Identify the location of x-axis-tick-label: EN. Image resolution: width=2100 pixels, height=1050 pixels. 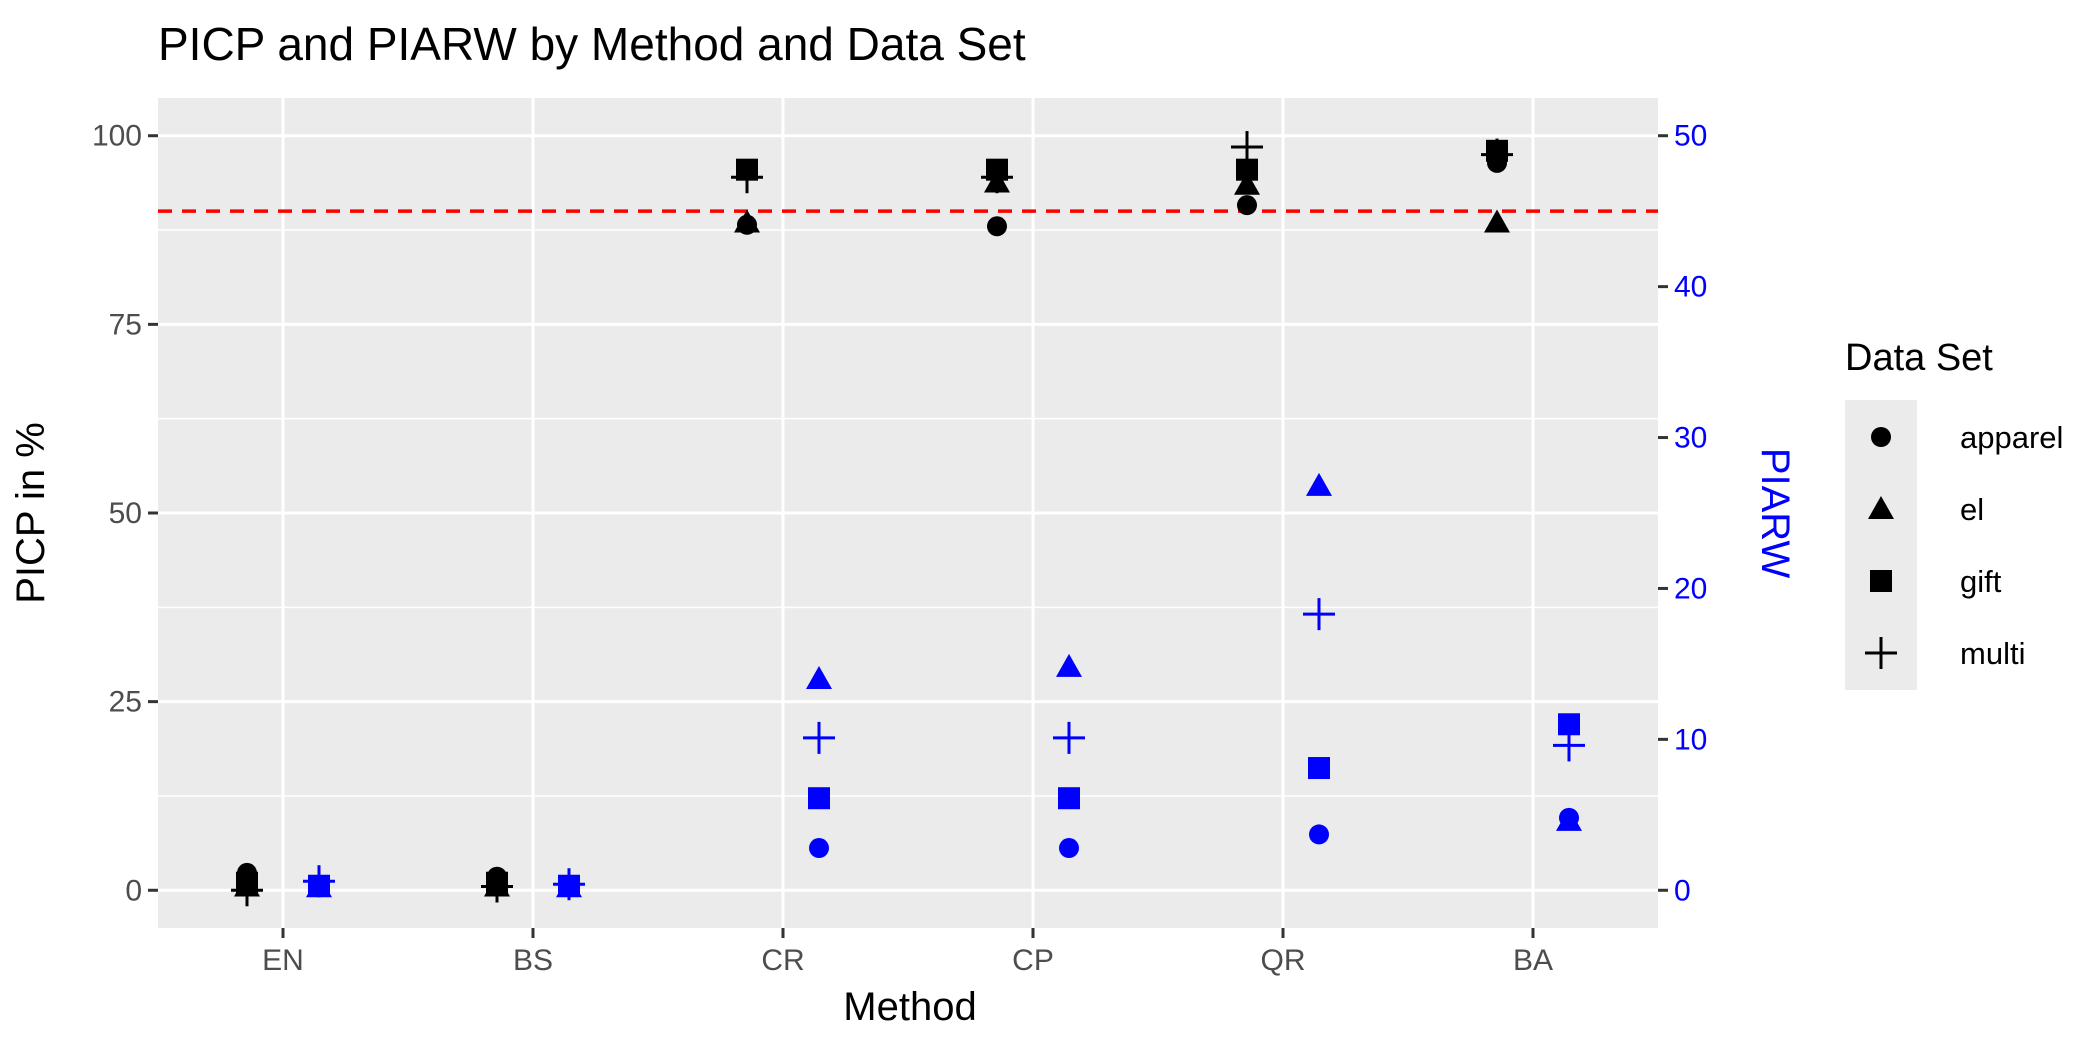
(283, 960).